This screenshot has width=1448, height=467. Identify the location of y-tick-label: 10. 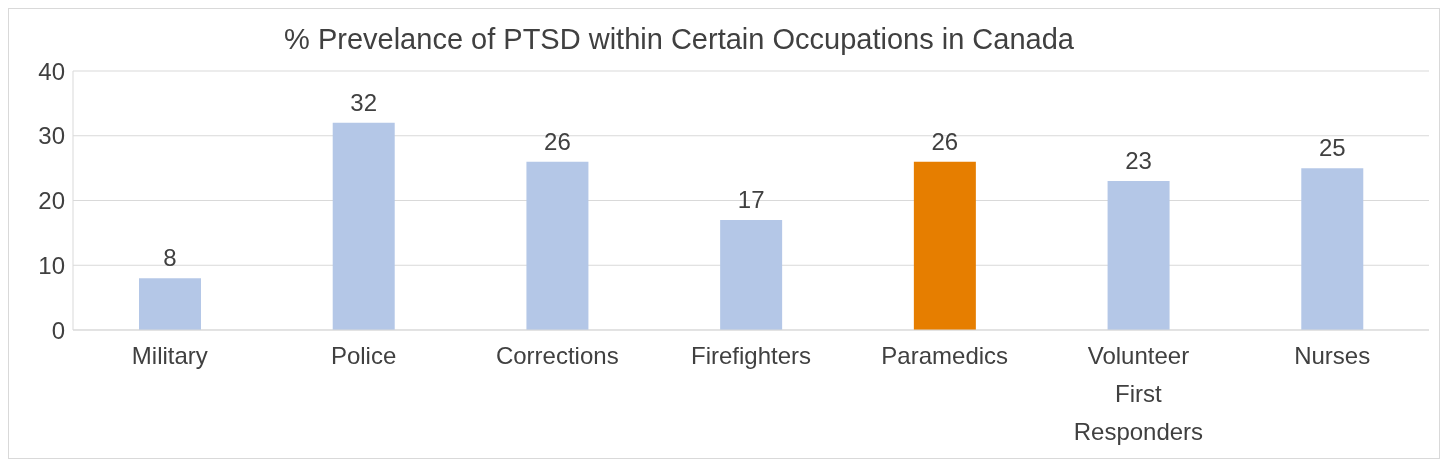
(51, 265).